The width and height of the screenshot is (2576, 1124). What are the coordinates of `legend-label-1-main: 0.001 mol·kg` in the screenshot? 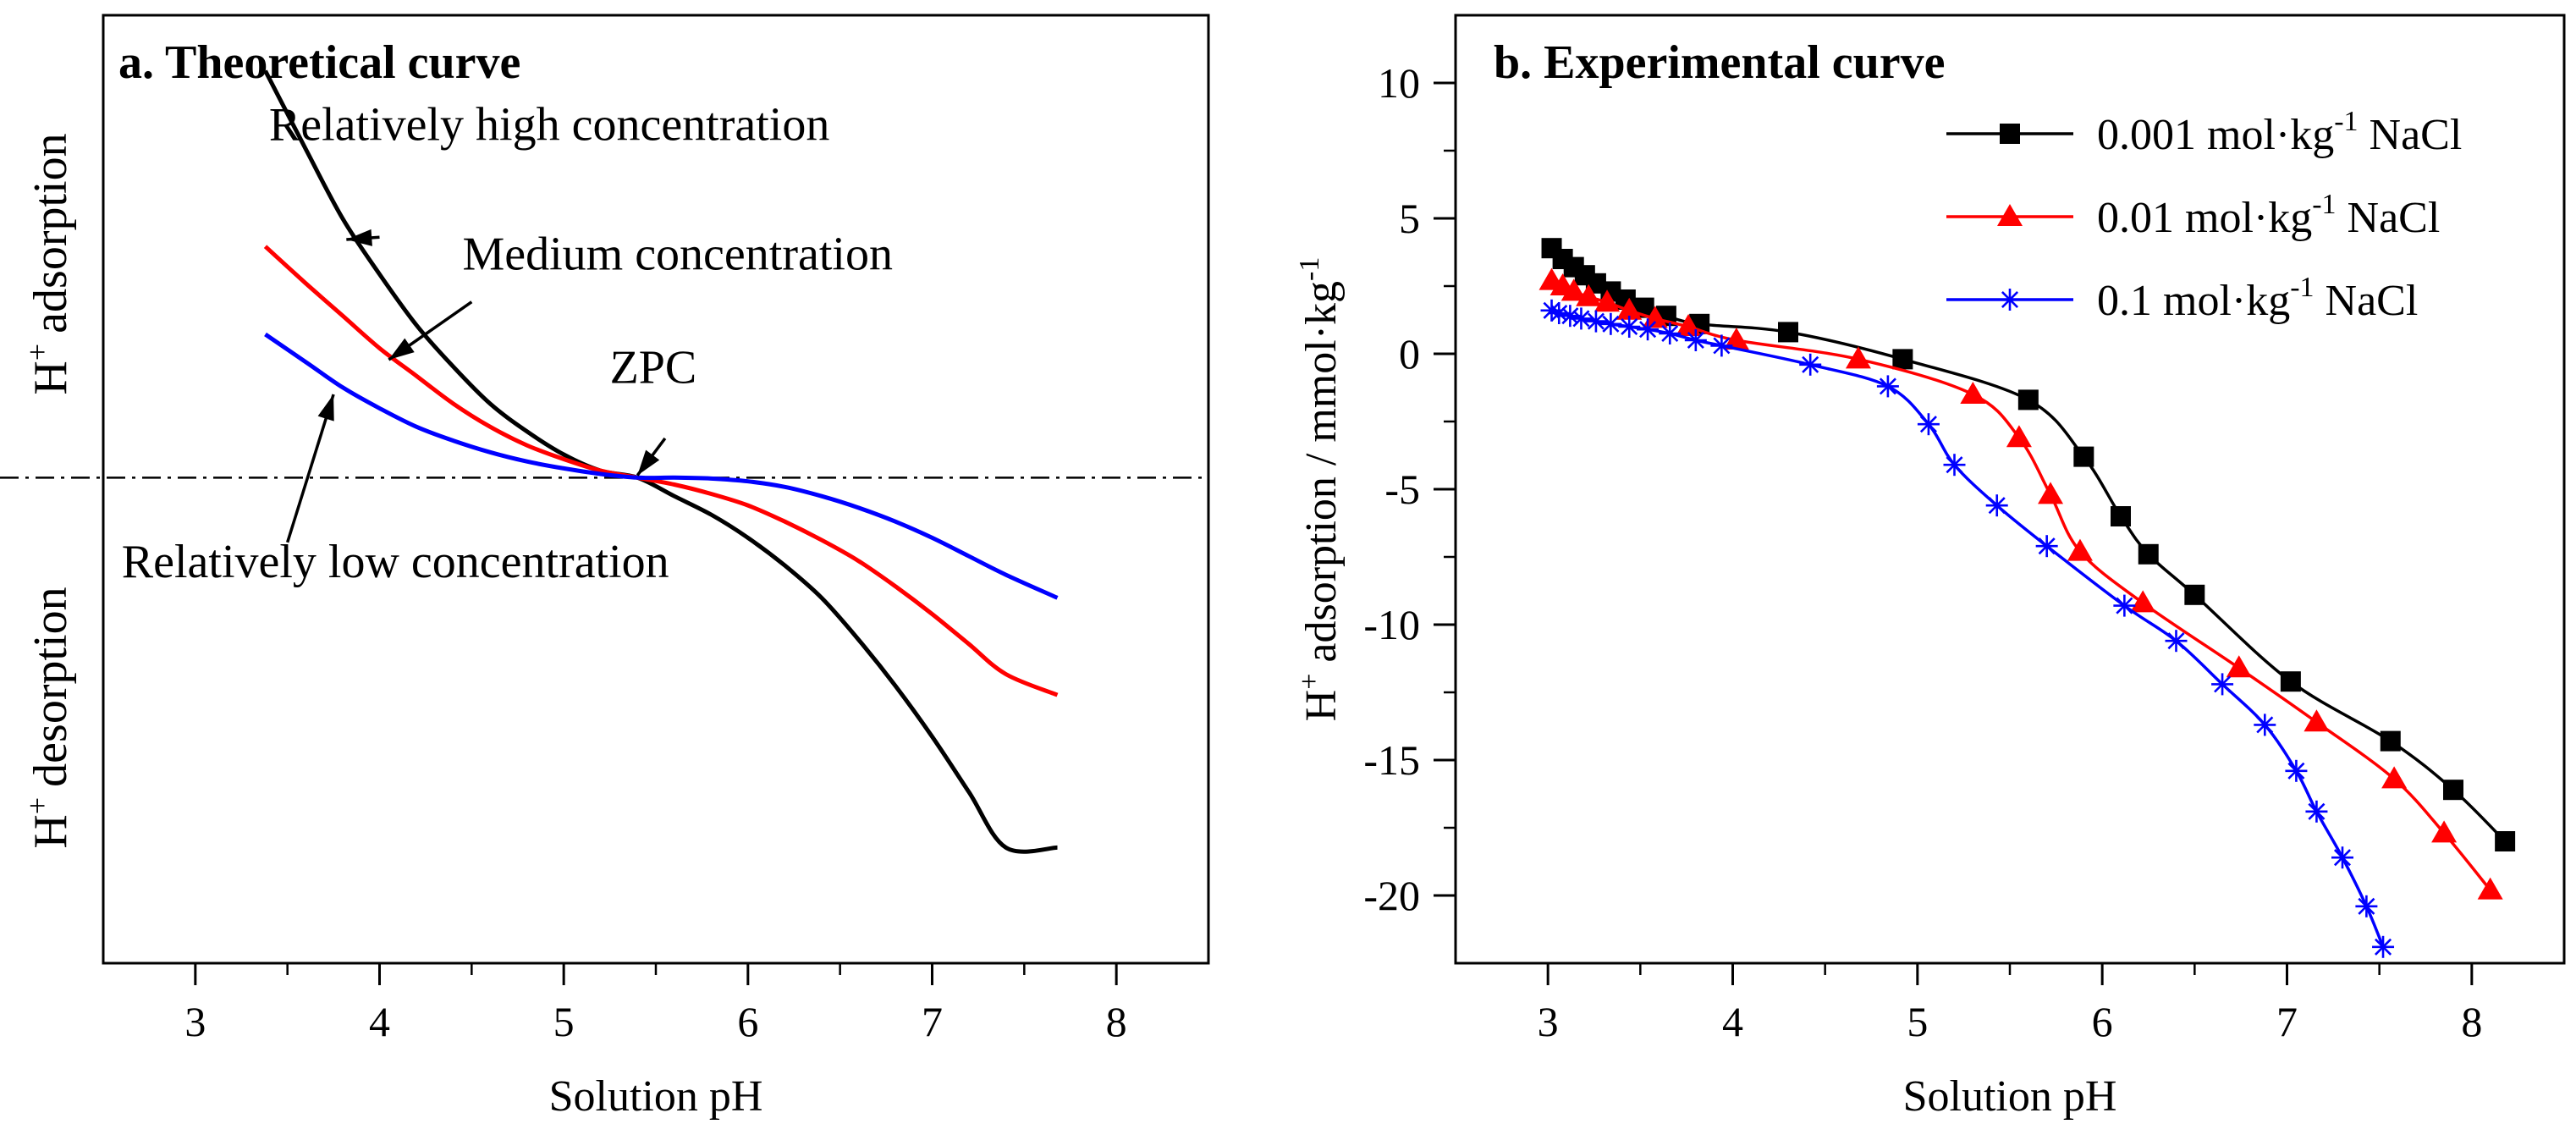 It's located at (2215, 135).